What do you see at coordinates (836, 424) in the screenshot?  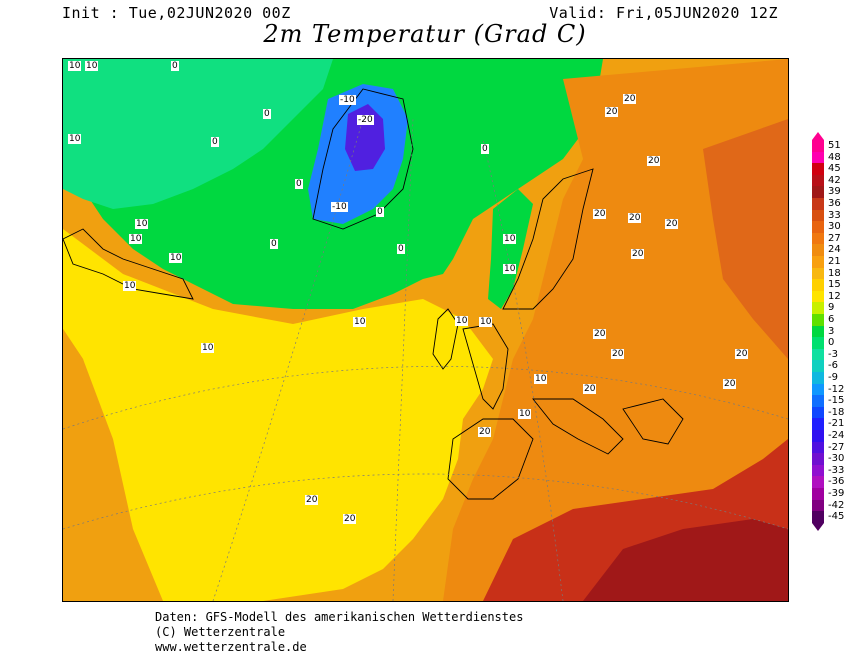 I see `legend-label: -21` at bounding box center [836, 424].